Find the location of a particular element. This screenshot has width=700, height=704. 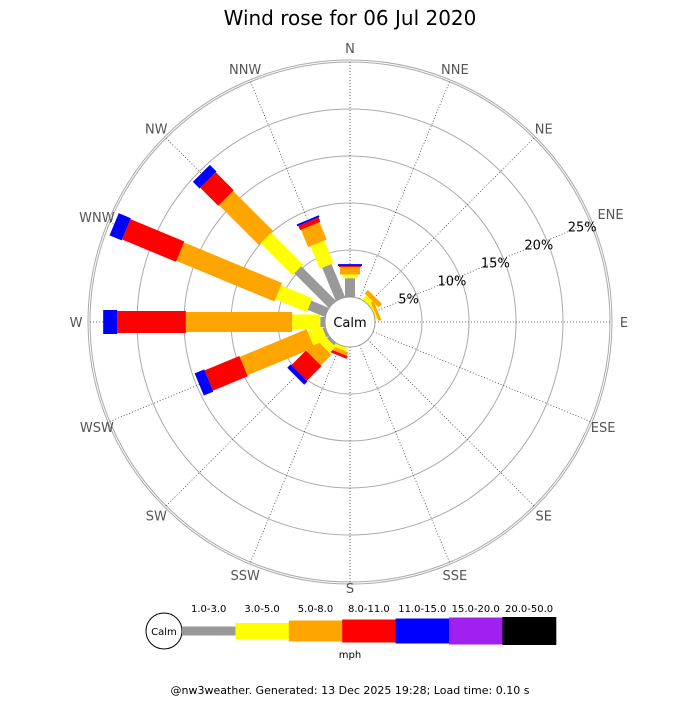

bar-segment-sw-8.0-11.0 is located at coordinates (306, 365).